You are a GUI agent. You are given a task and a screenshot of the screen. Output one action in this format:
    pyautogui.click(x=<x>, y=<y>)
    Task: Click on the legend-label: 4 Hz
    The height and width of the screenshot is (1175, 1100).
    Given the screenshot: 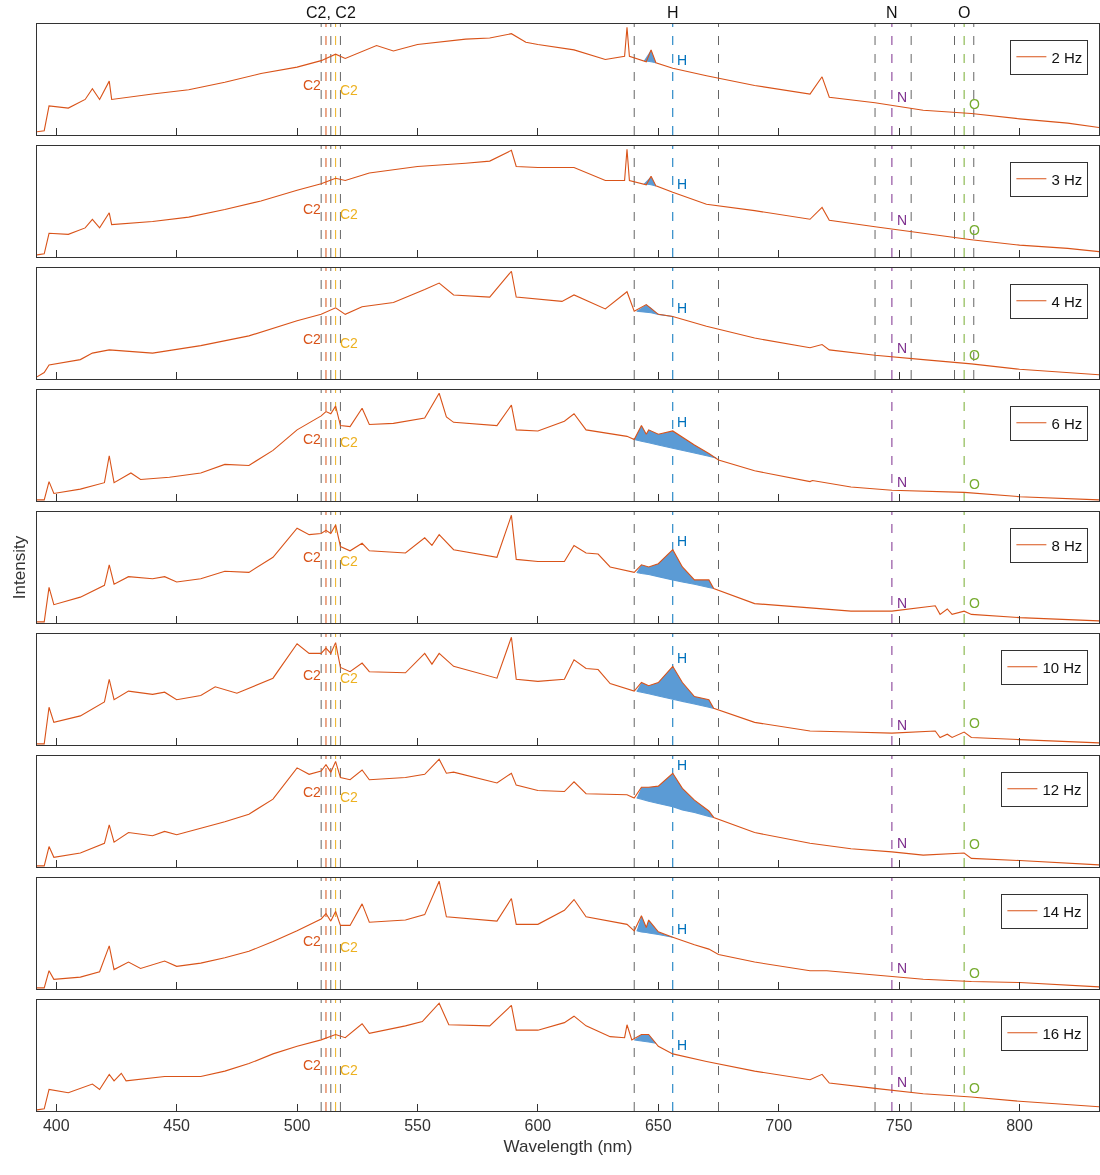 What is the action you would take?
    pyautogui.click(x=1067, y=301)
    